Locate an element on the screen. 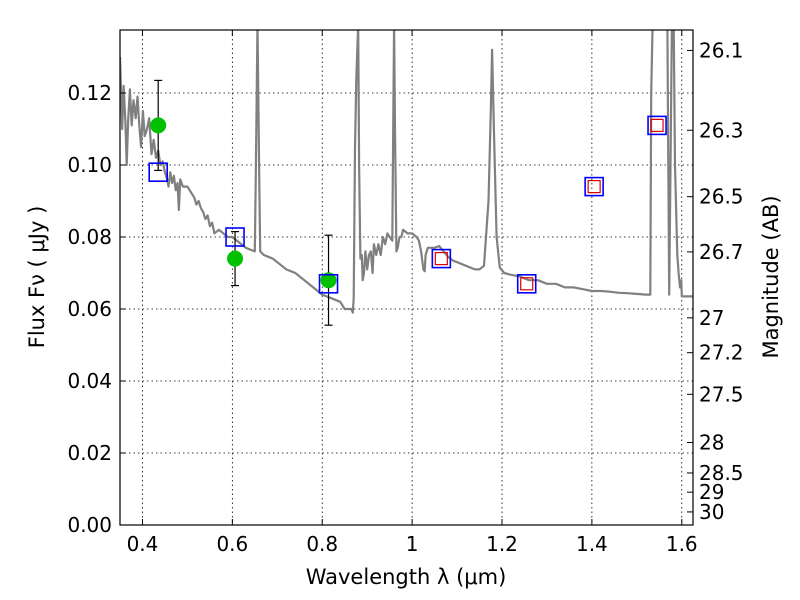 This screenshot has height=600, width=800. magnitude-tick-label: 26.7 is located at coordinates (721, 252).